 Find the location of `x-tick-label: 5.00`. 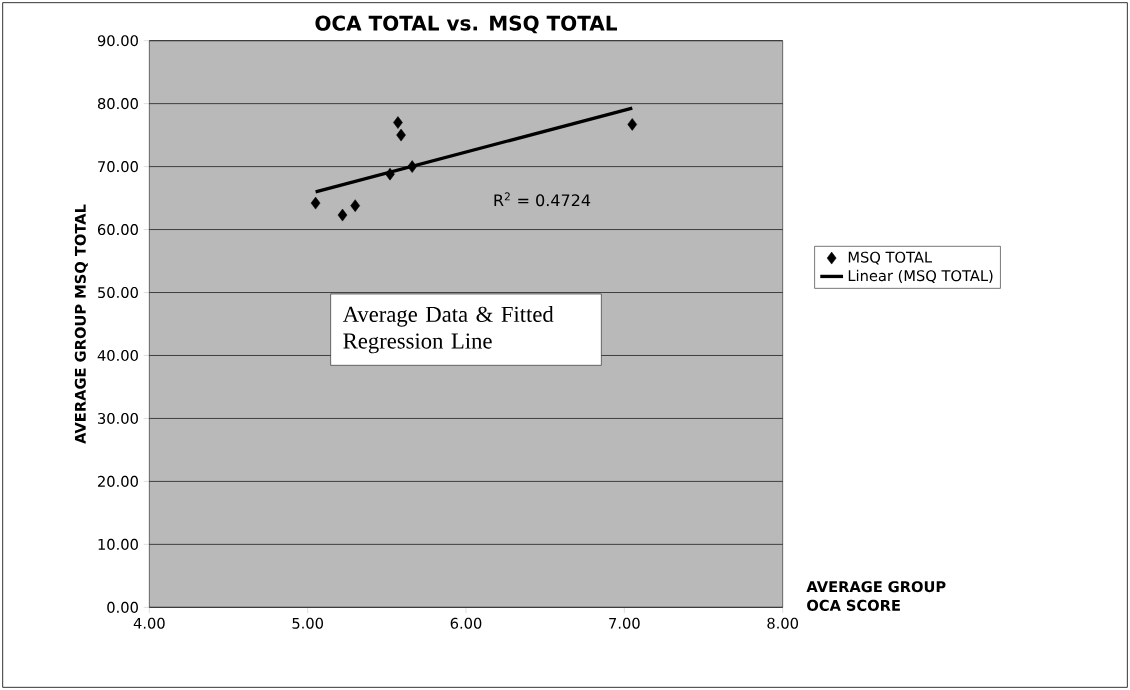

x-tick-label: 5.00 is located at coordinates (308, 623).